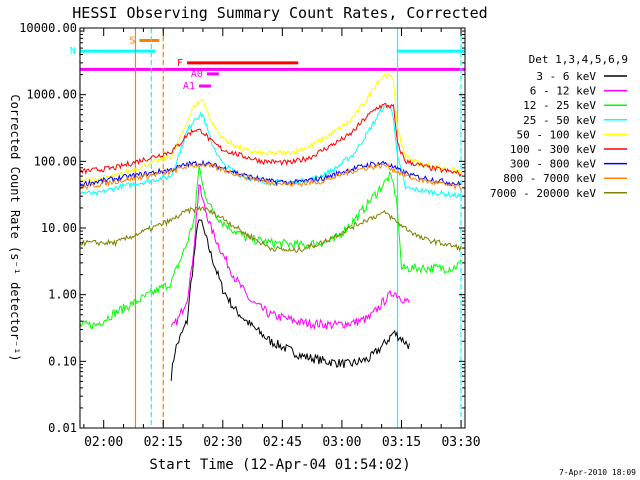 This screenshot has height=480, width=640. What do you see at coordinates (55, 161) in the screenshot?
I see `y-tick-label-4: 100.00` at bounding box center [55, 161].